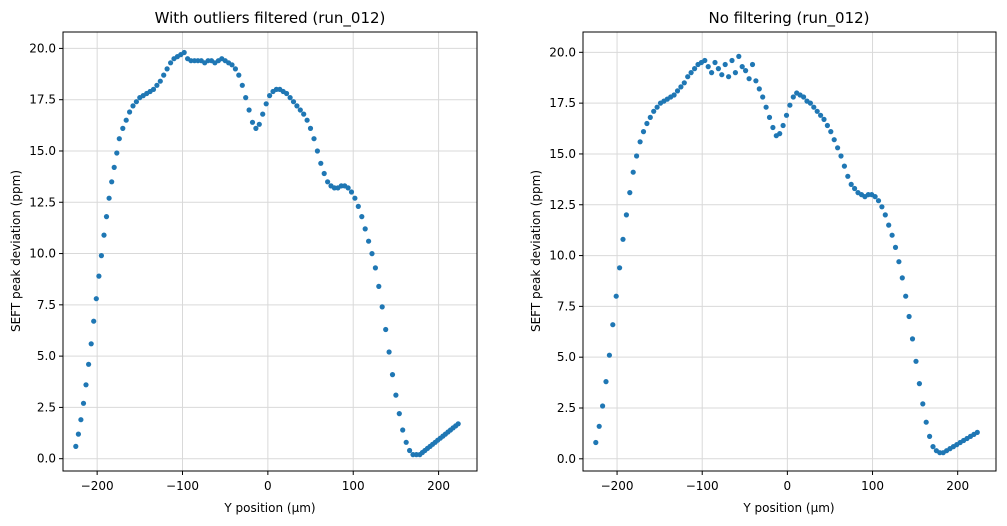  Describe the element at coordinates (617, 486) in the screenshot. I see `right-x-tick-label: −200` at that location.